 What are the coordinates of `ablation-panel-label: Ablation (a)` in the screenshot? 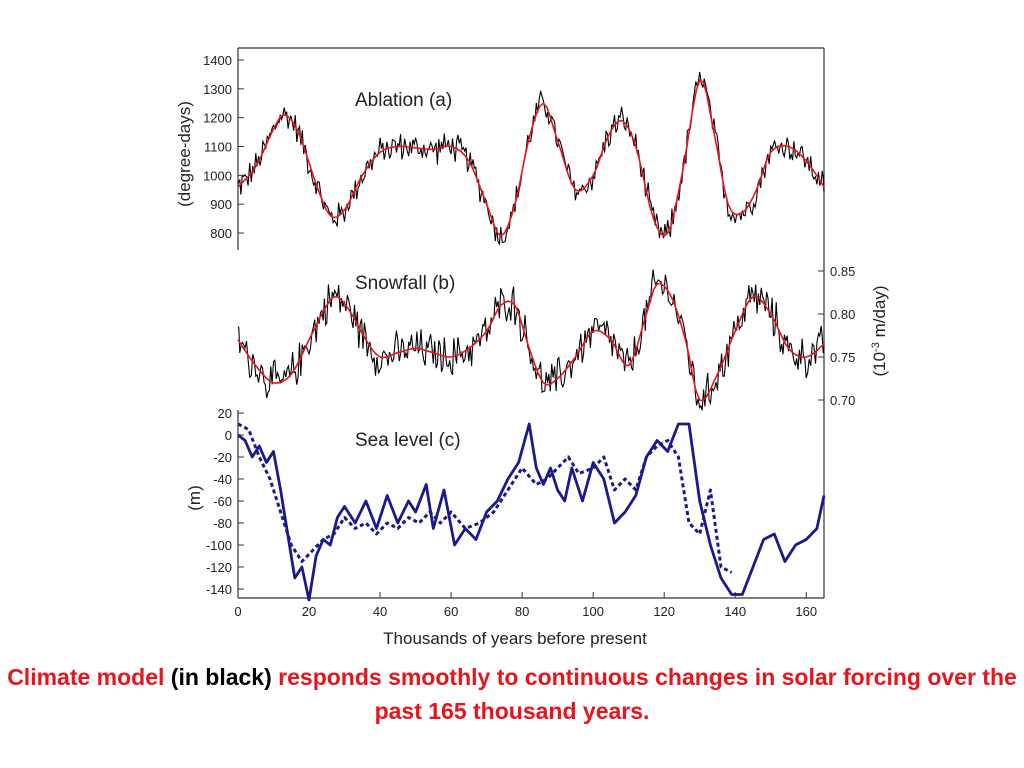 It's located at (403, 100).